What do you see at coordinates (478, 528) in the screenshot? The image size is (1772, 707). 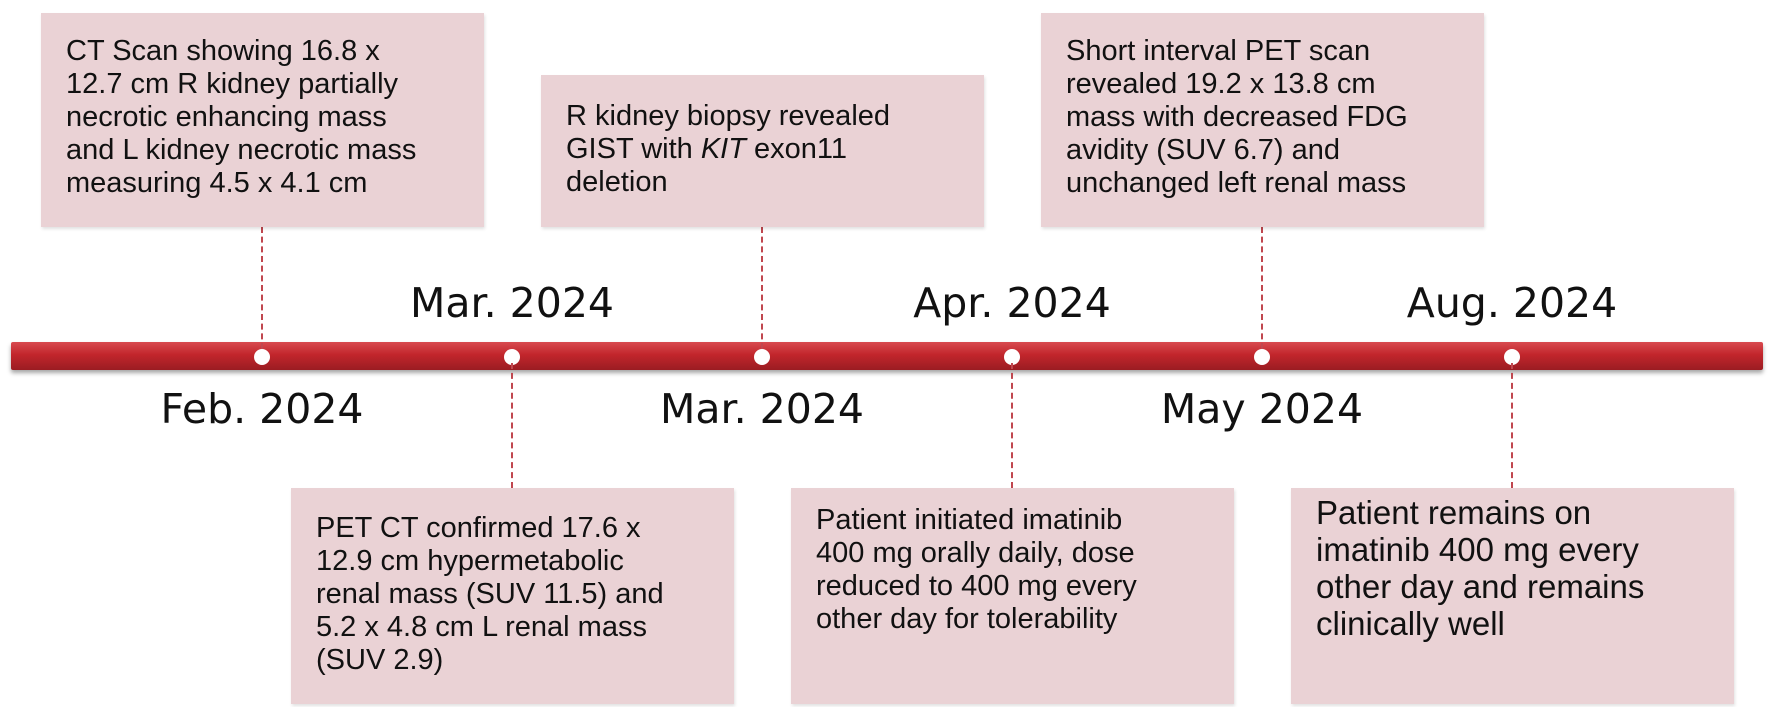 I see `event-text-line: PET CT confirmed 17.6 x` at bounding box center [478, 528].